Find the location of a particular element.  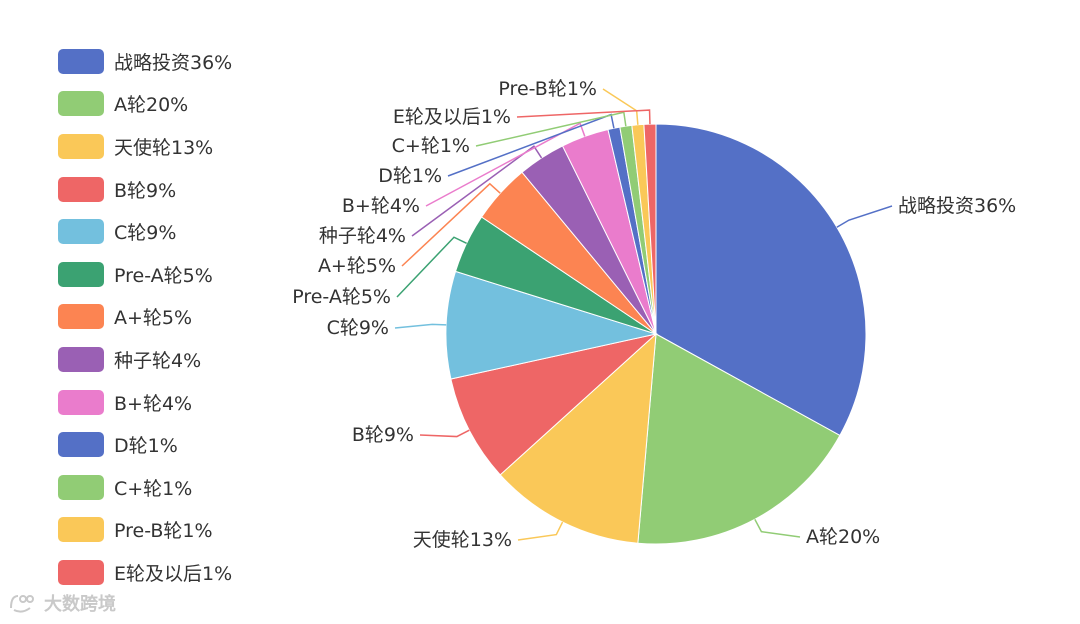

legend-label: C+轮1% is located at coordinates (153, 488).